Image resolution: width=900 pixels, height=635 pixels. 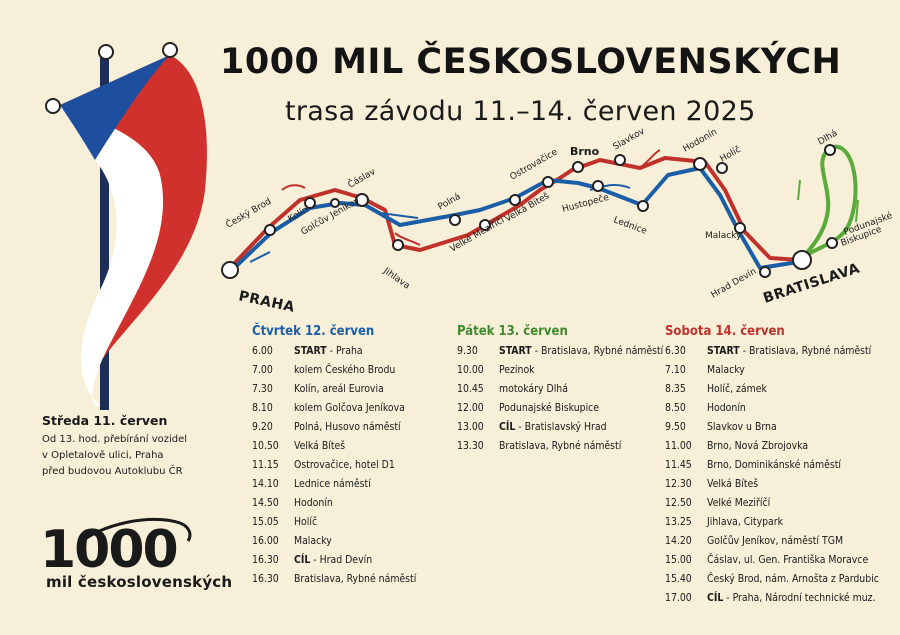 What do you see at coordinates (266, 301) in the screenshot?
I see `label-praha: PRAHA` at bounding box center [266, 301].